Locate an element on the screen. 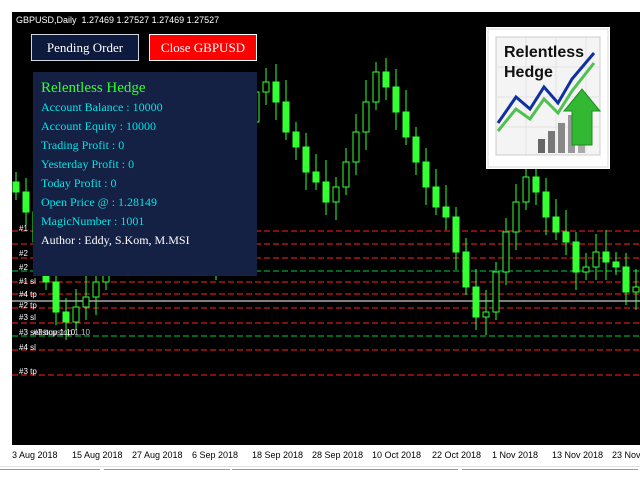 The width and height of the screenshot is (640, 481). magic-number: MagicNumber : 1001 is located at coordinates (93, 221).